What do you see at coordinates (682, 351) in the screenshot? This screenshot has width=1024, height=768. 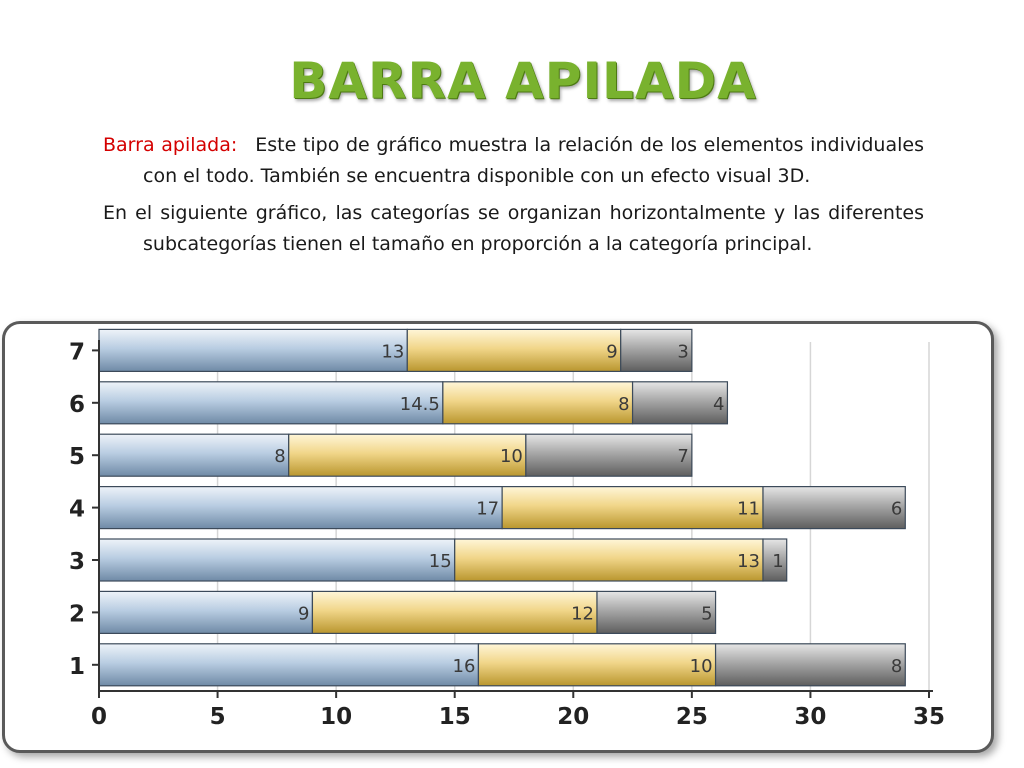 I see `data-label: 3` at bounding box center [682, 351].